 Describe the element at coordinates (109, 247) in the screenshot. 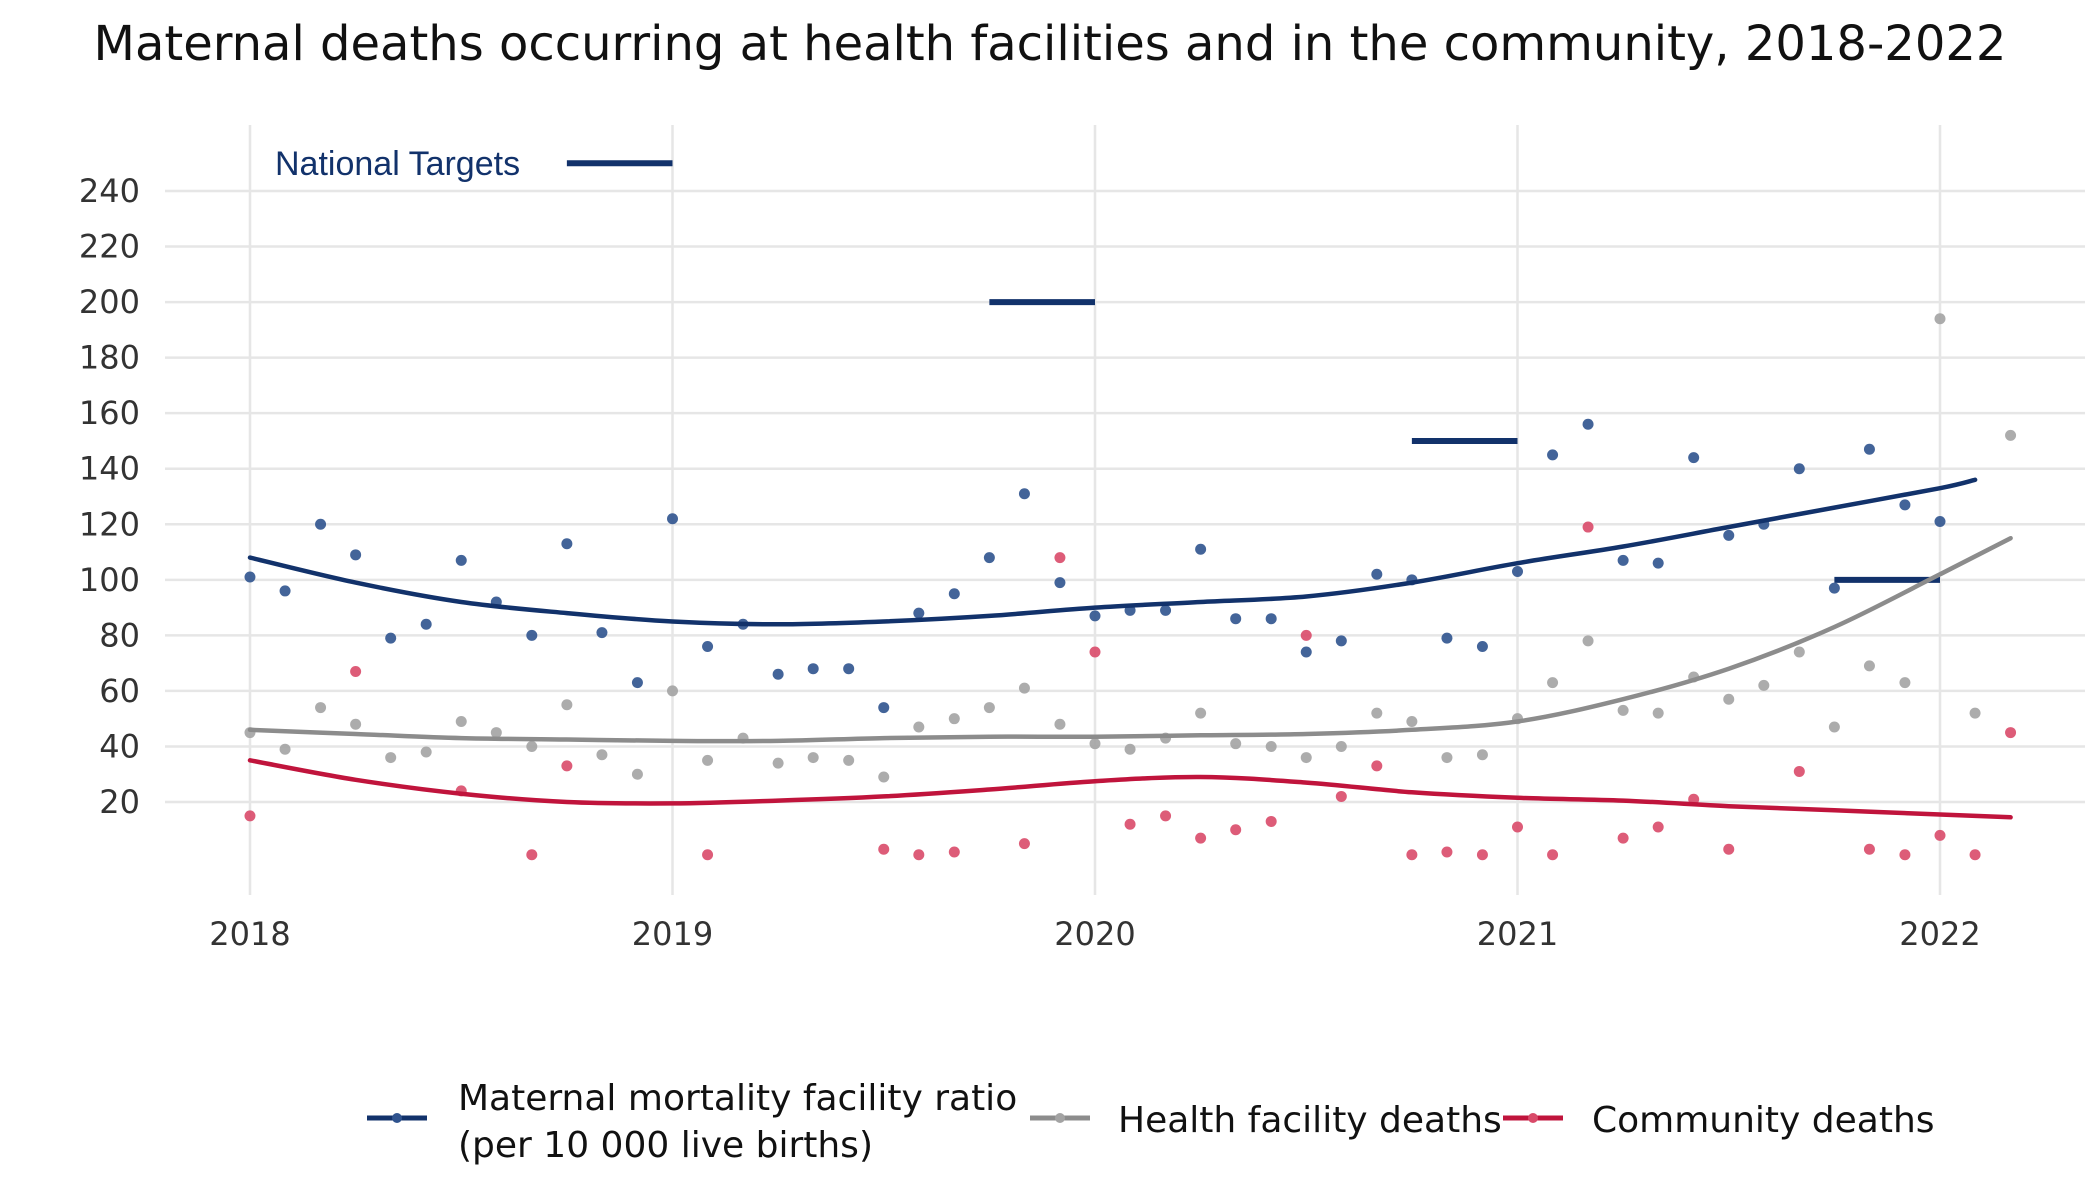

I see `y-tick-label: 220` at that location.